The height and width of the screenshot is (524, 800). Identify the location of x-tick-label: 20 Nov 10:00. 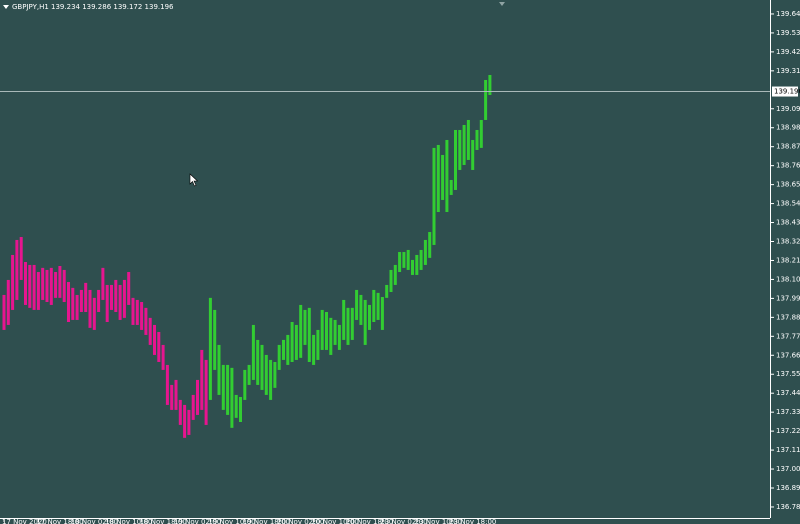
(335, 521).